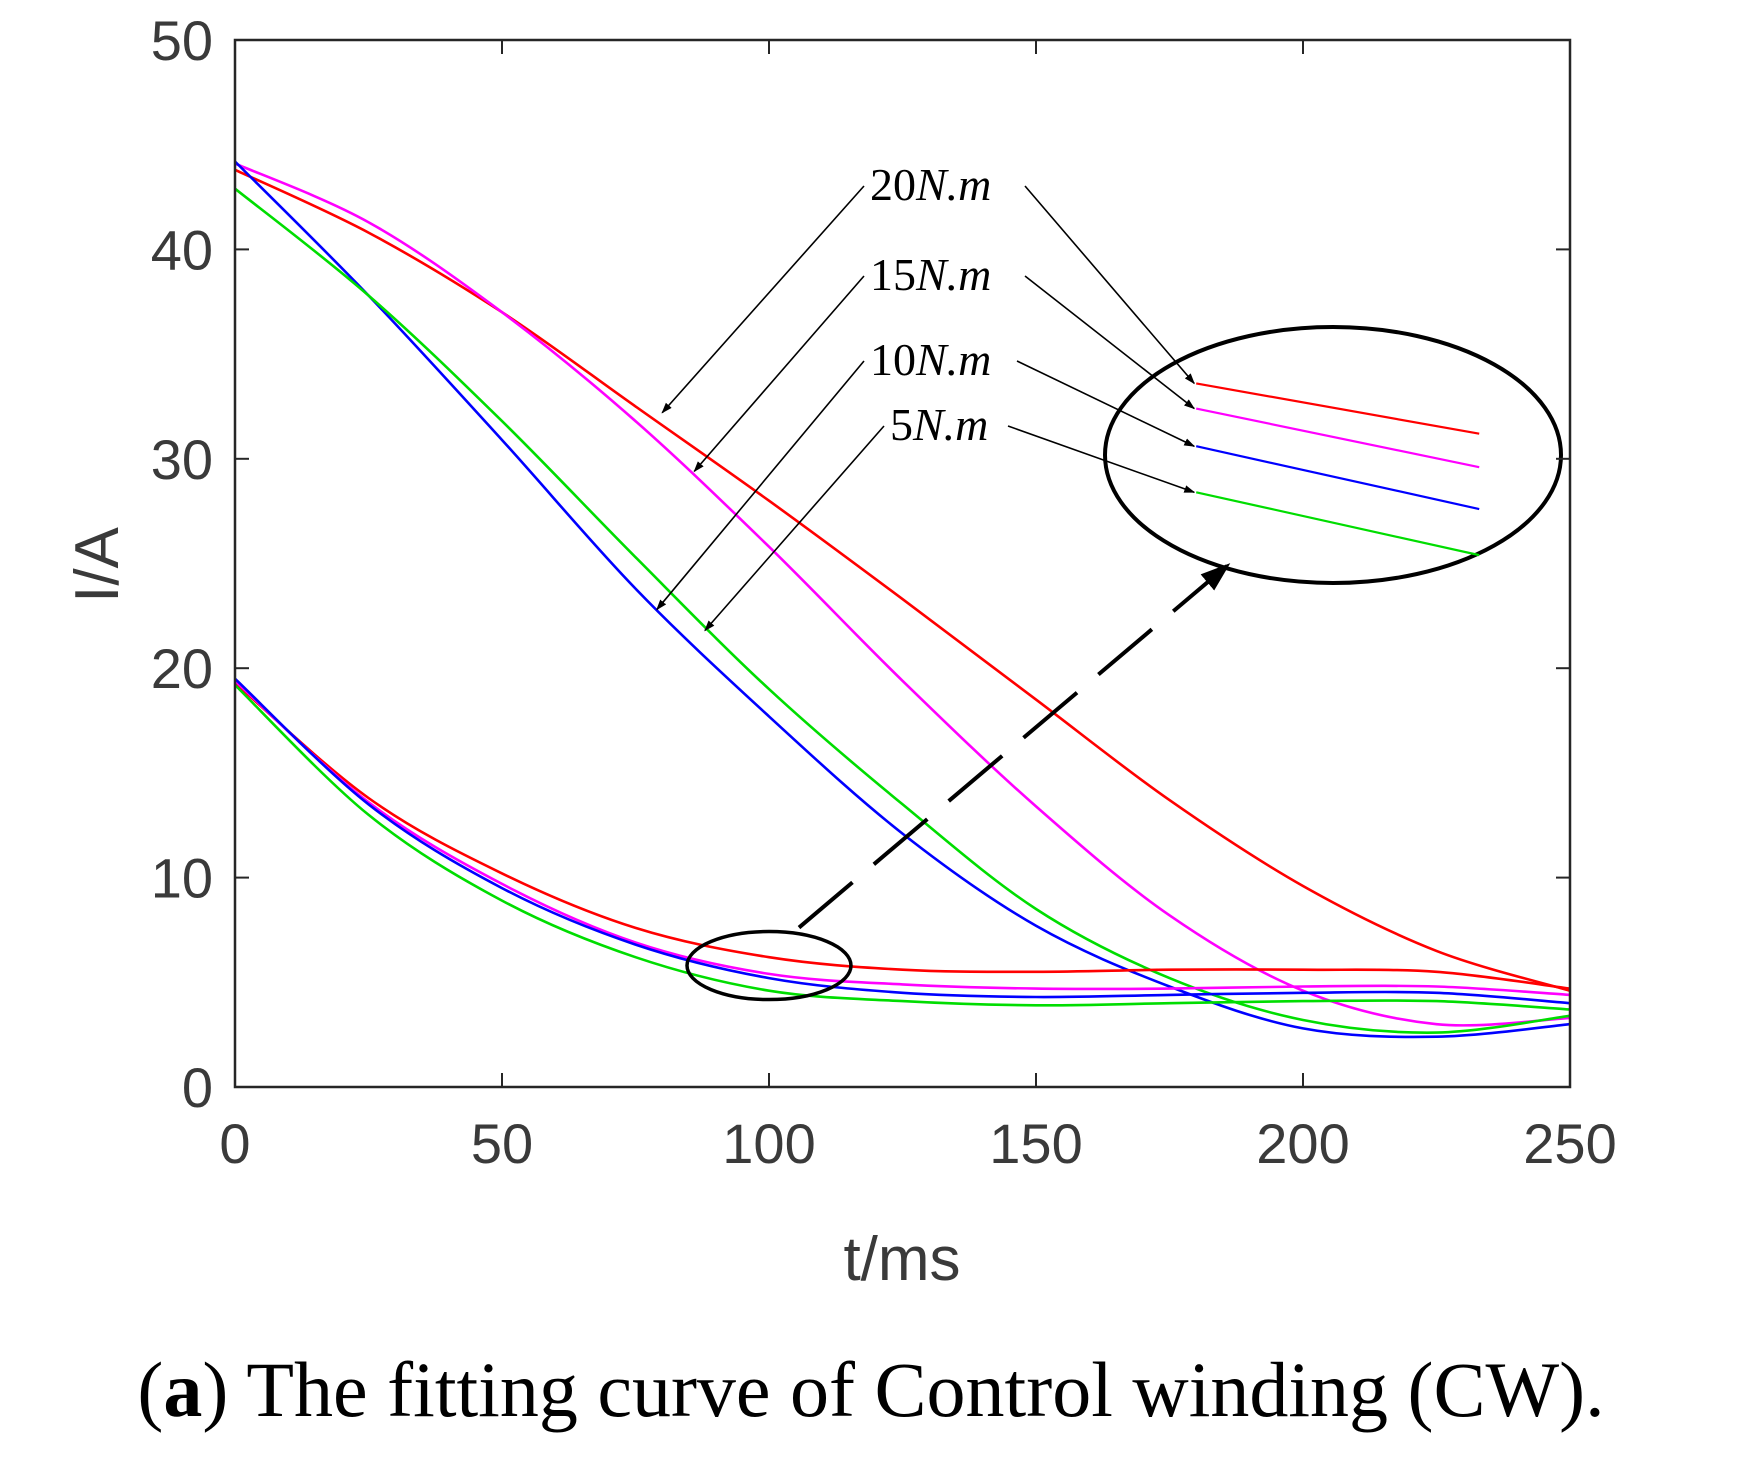 This screenshot has height=1472, width=1742. Describe the element at coordinates (1569, 1143) in the screenshot. I see `x-tick-label: 250` at that location.